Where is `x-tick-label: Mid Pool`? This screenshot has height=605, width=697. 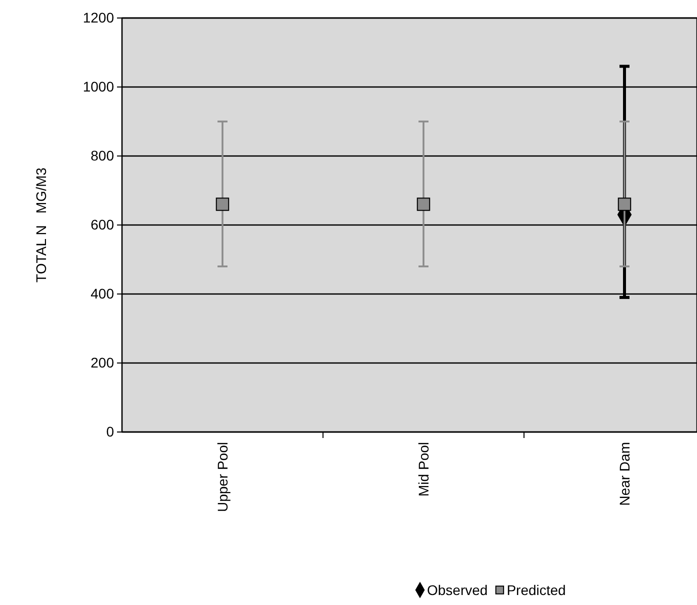
x-tick-label: Mid Pool is located at coordinates (423, 469).